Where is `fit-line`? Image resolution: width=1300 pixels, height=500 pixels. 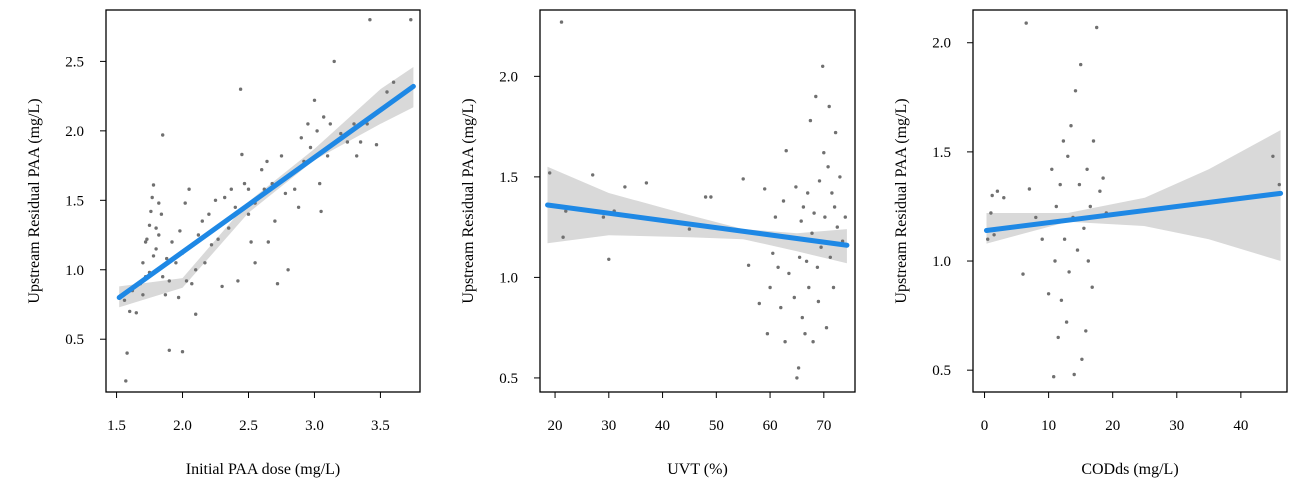
fit-line is located at coordinates (1133, 211).